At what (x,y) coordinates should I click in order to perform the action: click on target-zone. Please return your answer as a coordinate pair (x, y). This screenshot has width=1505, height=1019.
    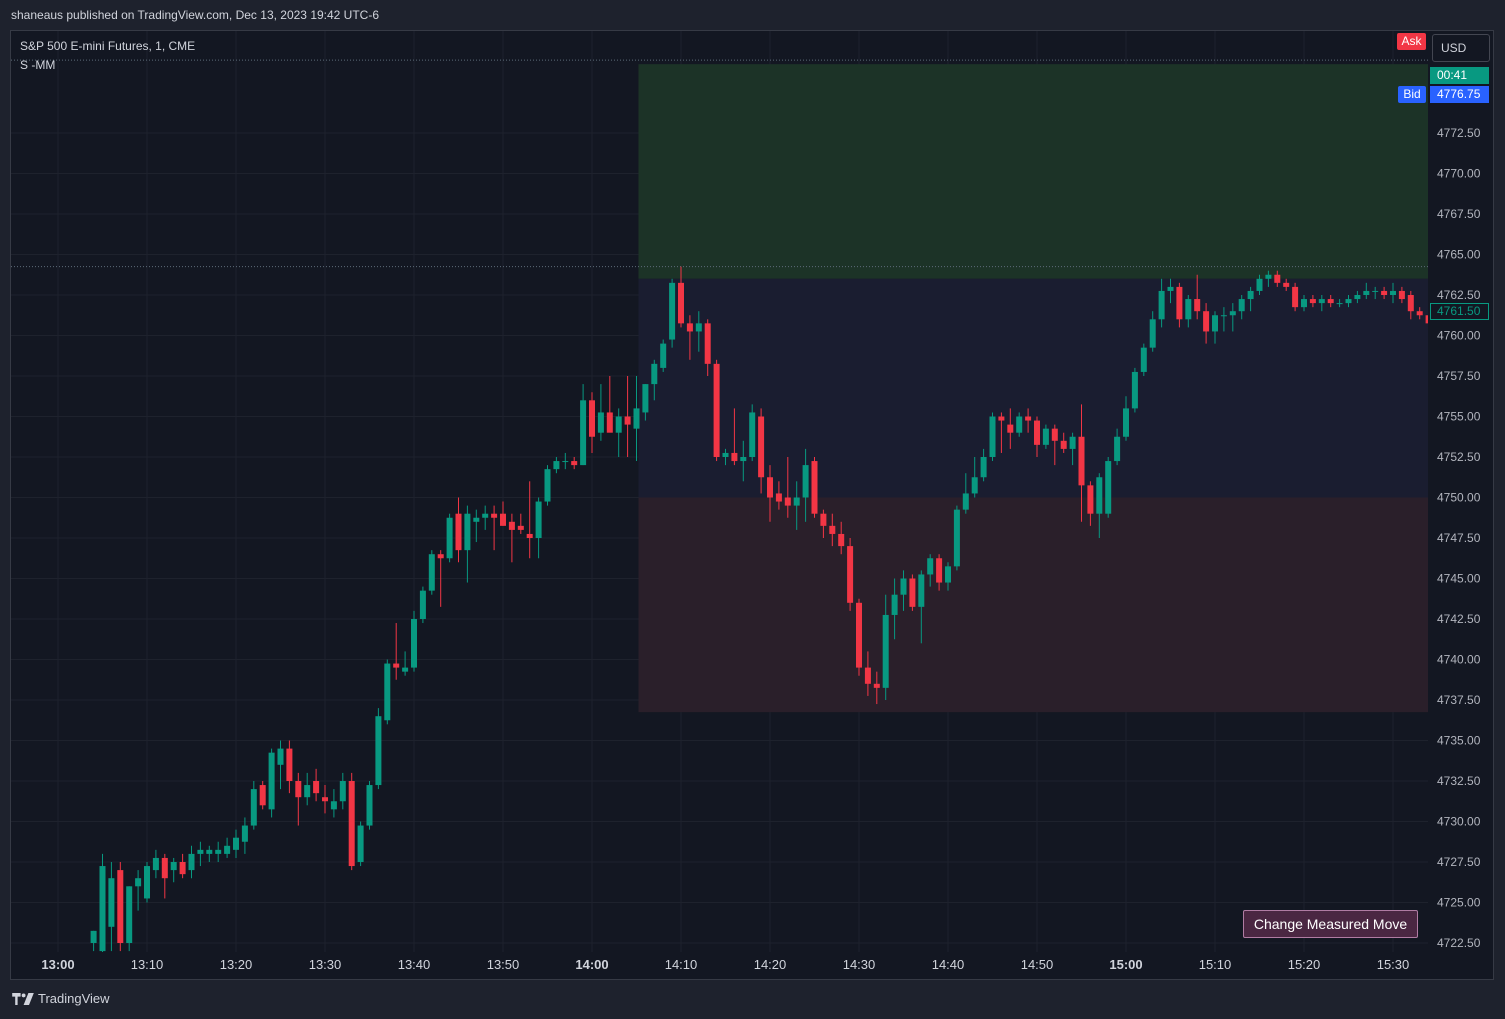
    Looking at the image, I should click on (1033, 171).